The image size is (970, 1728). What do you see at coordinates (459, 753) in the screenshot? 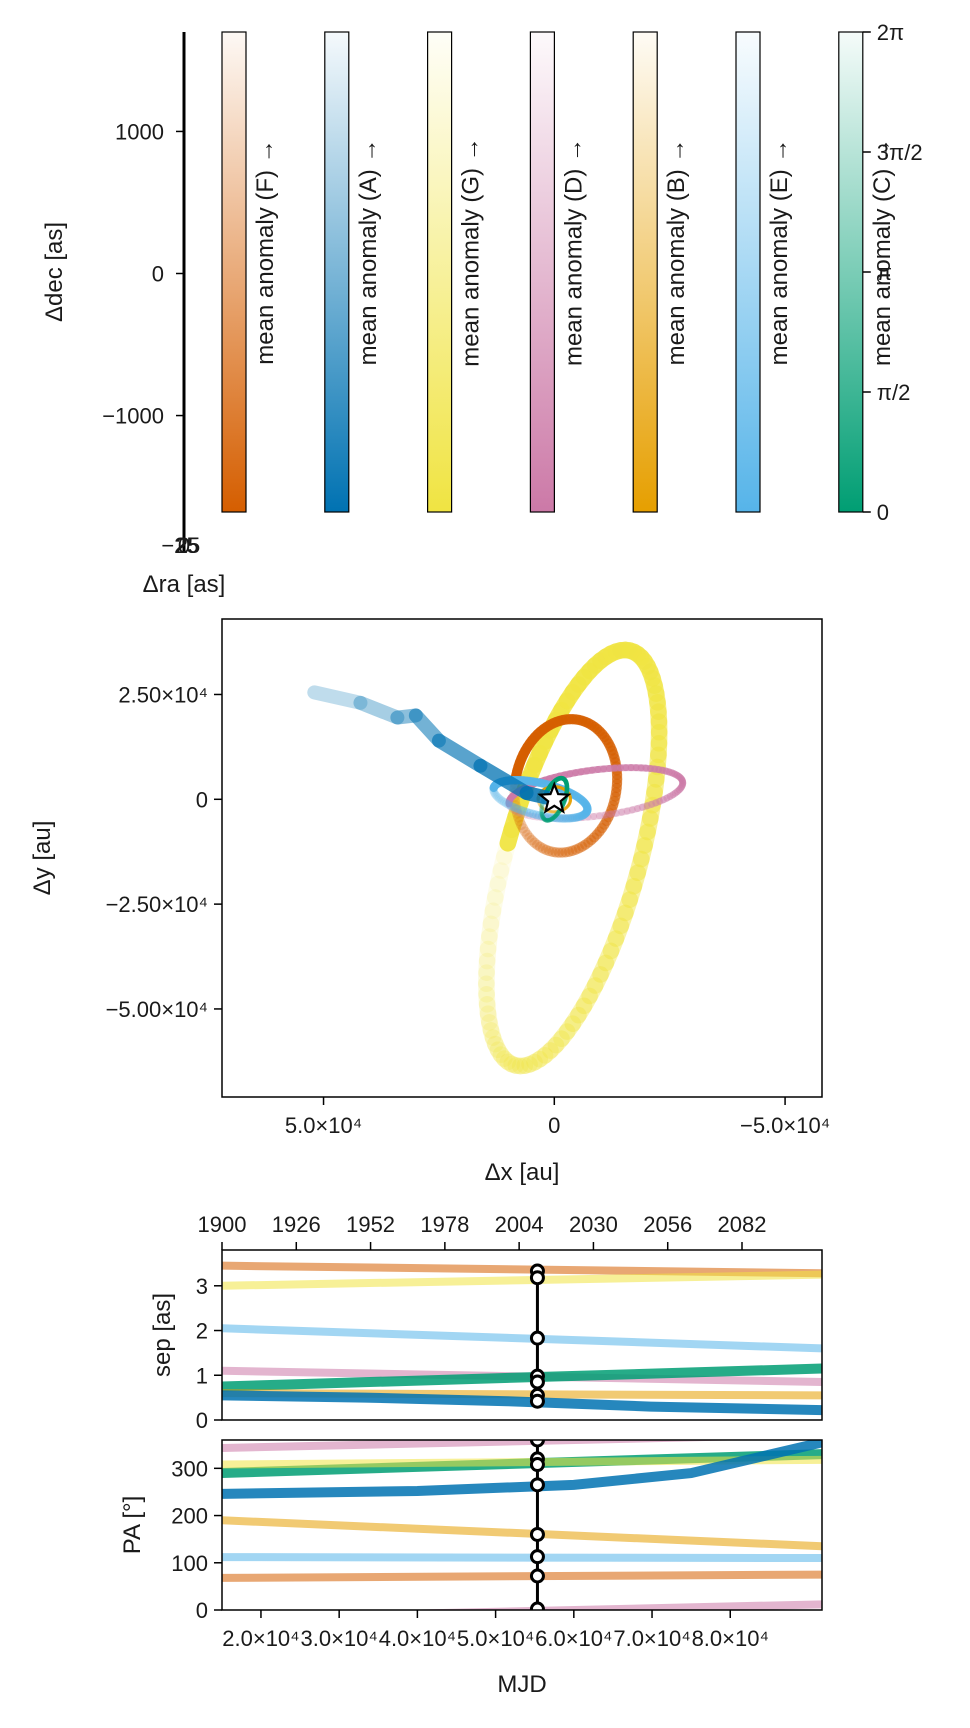
I see `orbit-track-A` at bounding box center [459, 753].